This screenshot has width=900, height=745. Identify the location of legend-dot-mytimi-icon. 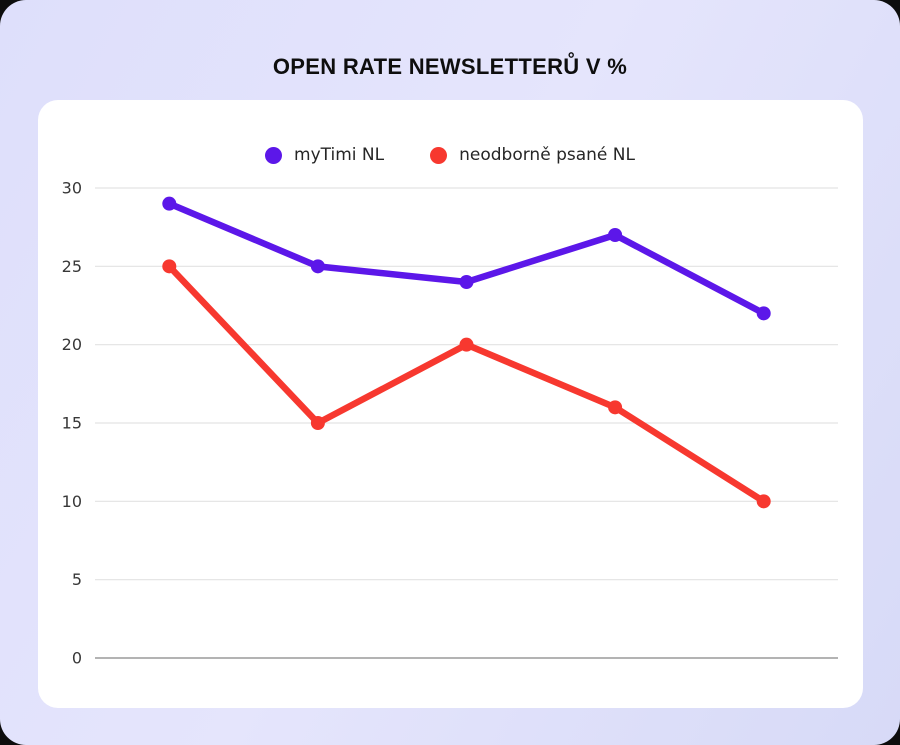
(274, 155).